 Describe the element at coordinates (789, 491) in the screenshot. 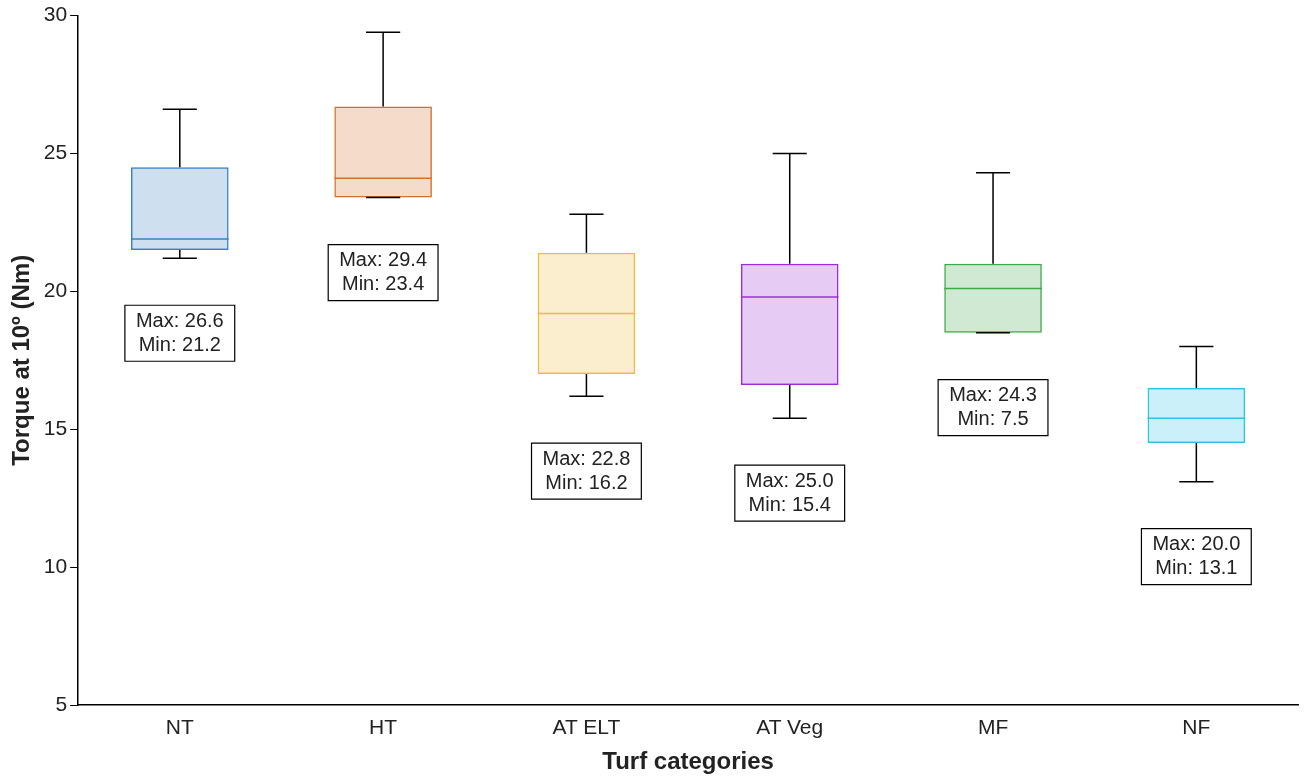

I see `annotation: Max: 25.0 Min: 15.4` at that location.